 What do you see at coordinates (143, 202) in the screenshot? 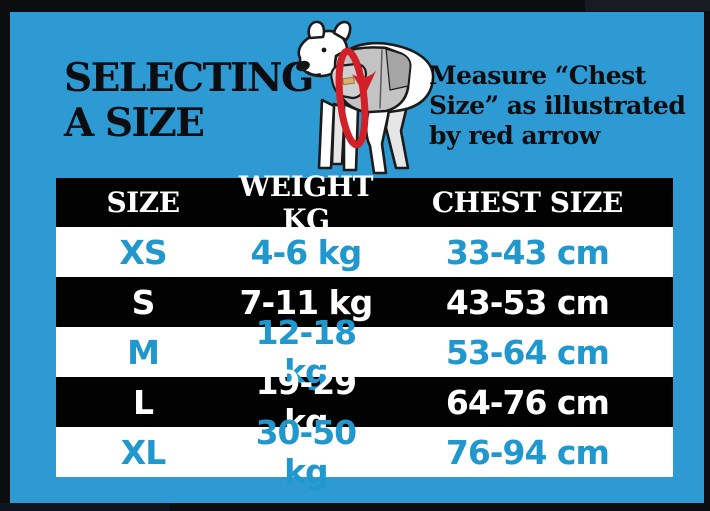
I see `column-header-size: SIZE` at bounding box center [143, 202].